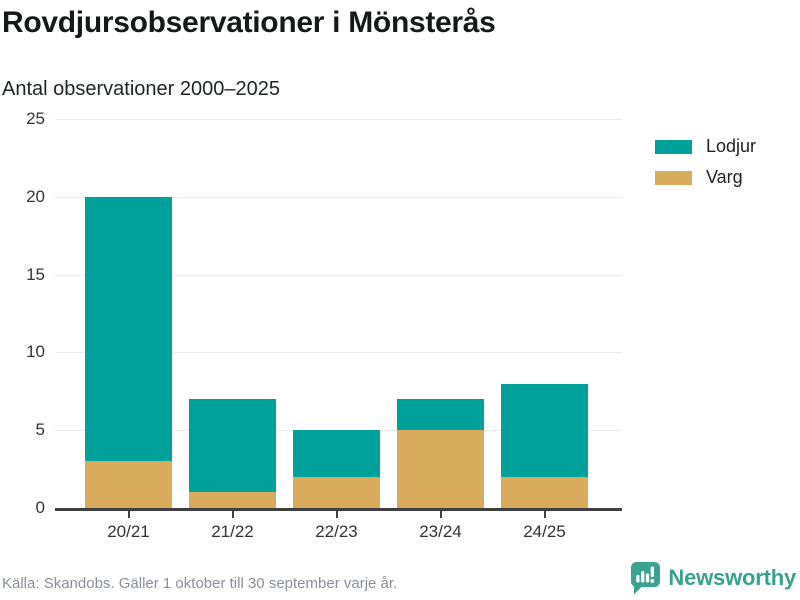 This screenshot has height=600, width=800. Describe the element at coordinates (440, 531) in the screenshot. I see `x-tick-label: 23/24` at that location.